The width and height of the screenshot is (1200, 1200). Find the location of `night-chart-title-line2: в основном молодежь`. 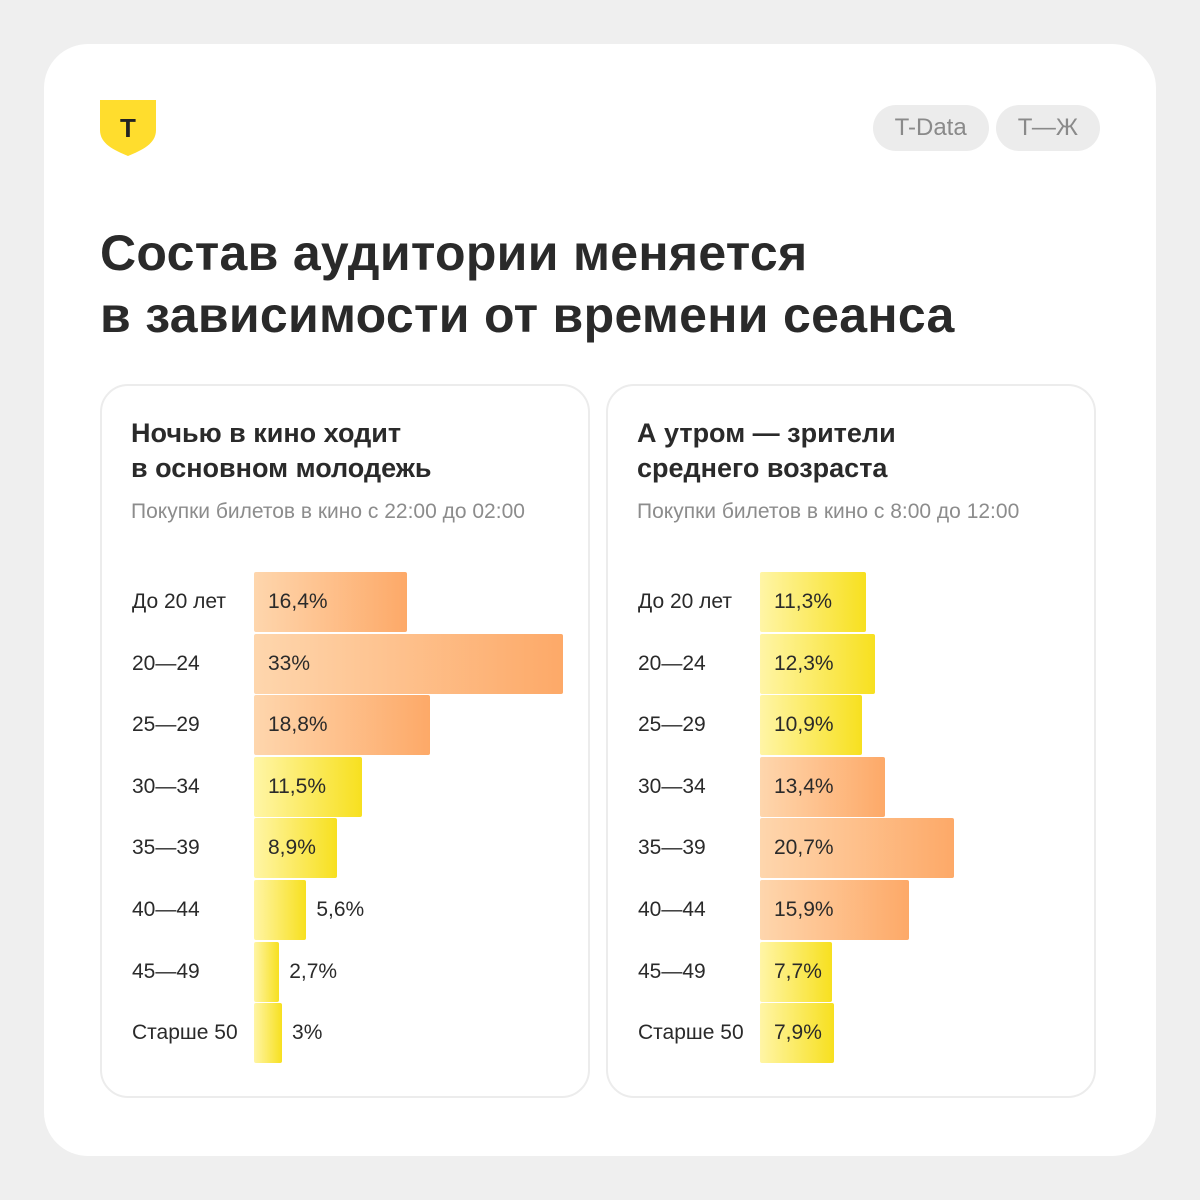

night-chart-title-line2: в основном молодежь is located at coordinates (281, 468).